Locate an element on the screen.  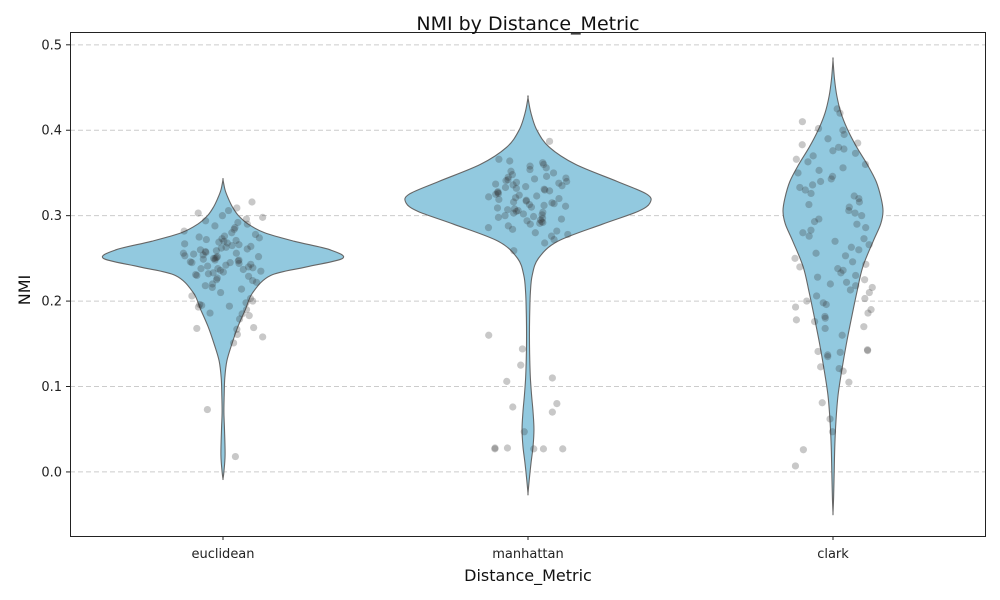
x-axis-ticks: euclidean manhattan clark is located at coordinates (520, 549).